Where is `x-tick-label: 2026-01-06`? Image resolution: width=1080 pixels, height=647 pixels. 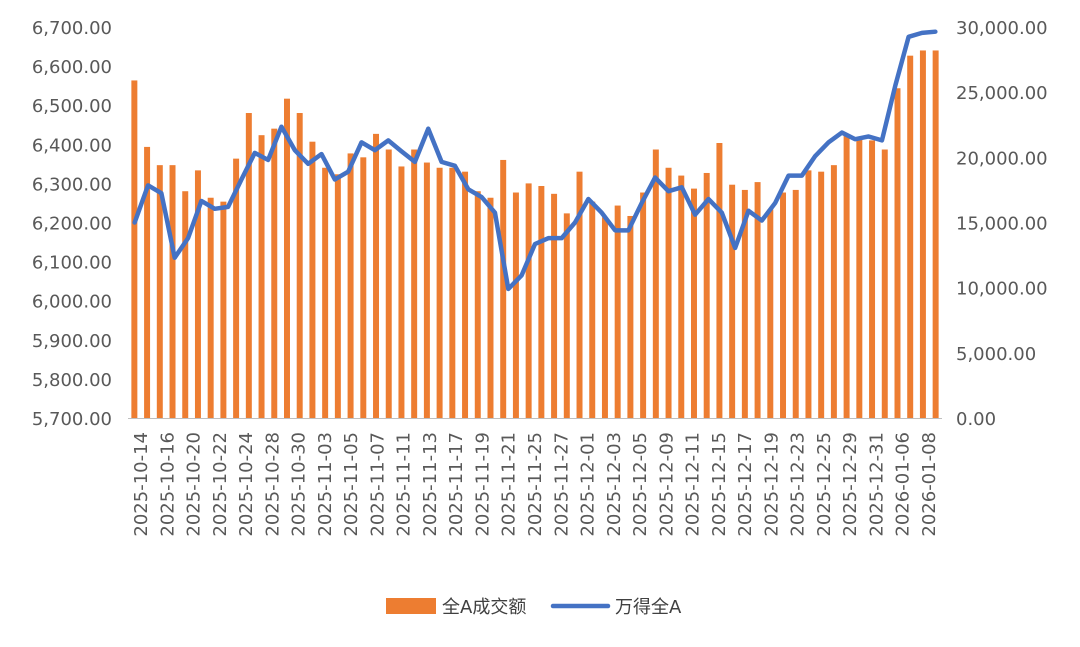
x-tick-label: 2026-01-06 is located at coordinates (903, 484).